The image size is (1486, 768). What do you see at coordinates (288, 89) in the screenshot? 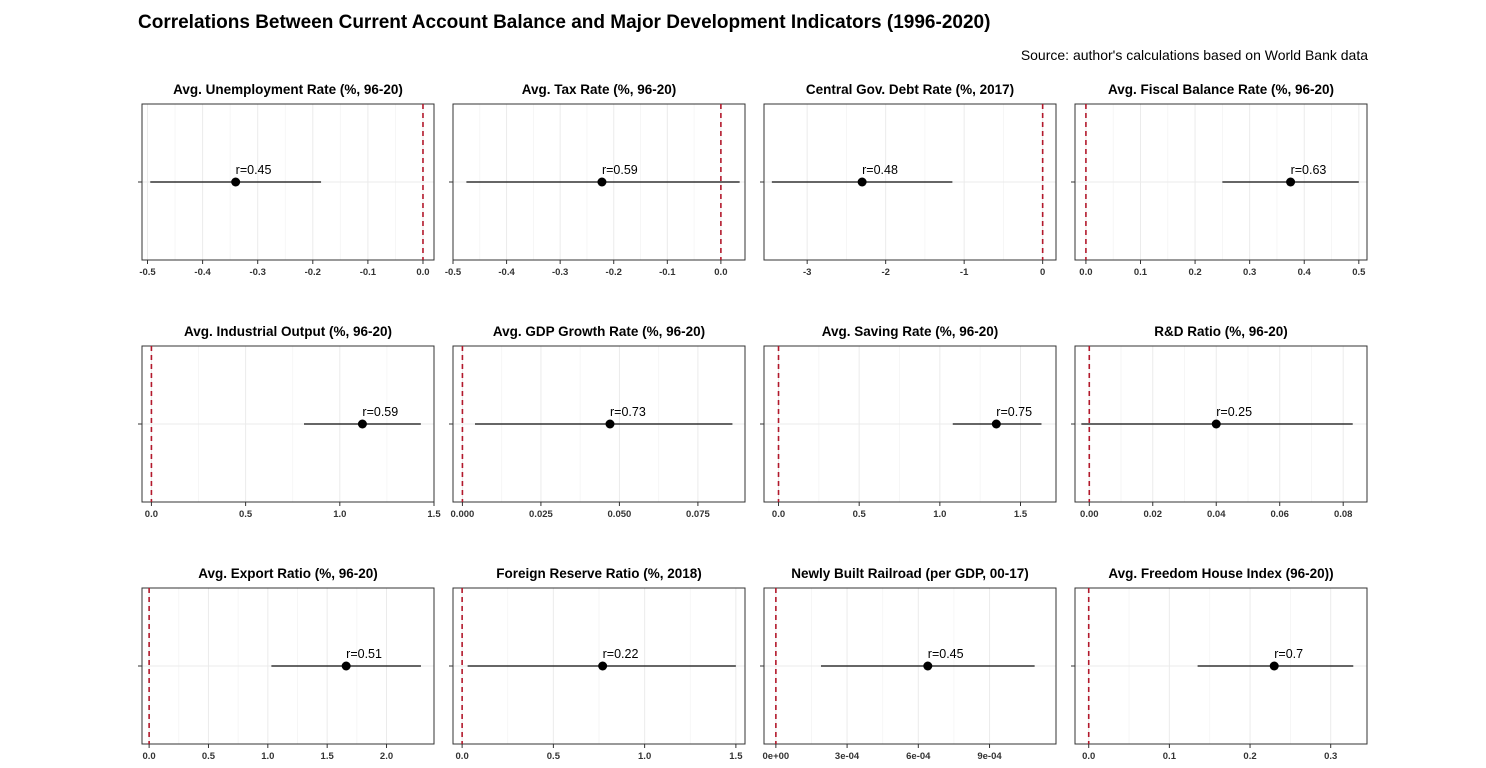
I see `panel-title: Avg. Unemployment Rate (%, 96-20)` at bounding box center [288, 89].